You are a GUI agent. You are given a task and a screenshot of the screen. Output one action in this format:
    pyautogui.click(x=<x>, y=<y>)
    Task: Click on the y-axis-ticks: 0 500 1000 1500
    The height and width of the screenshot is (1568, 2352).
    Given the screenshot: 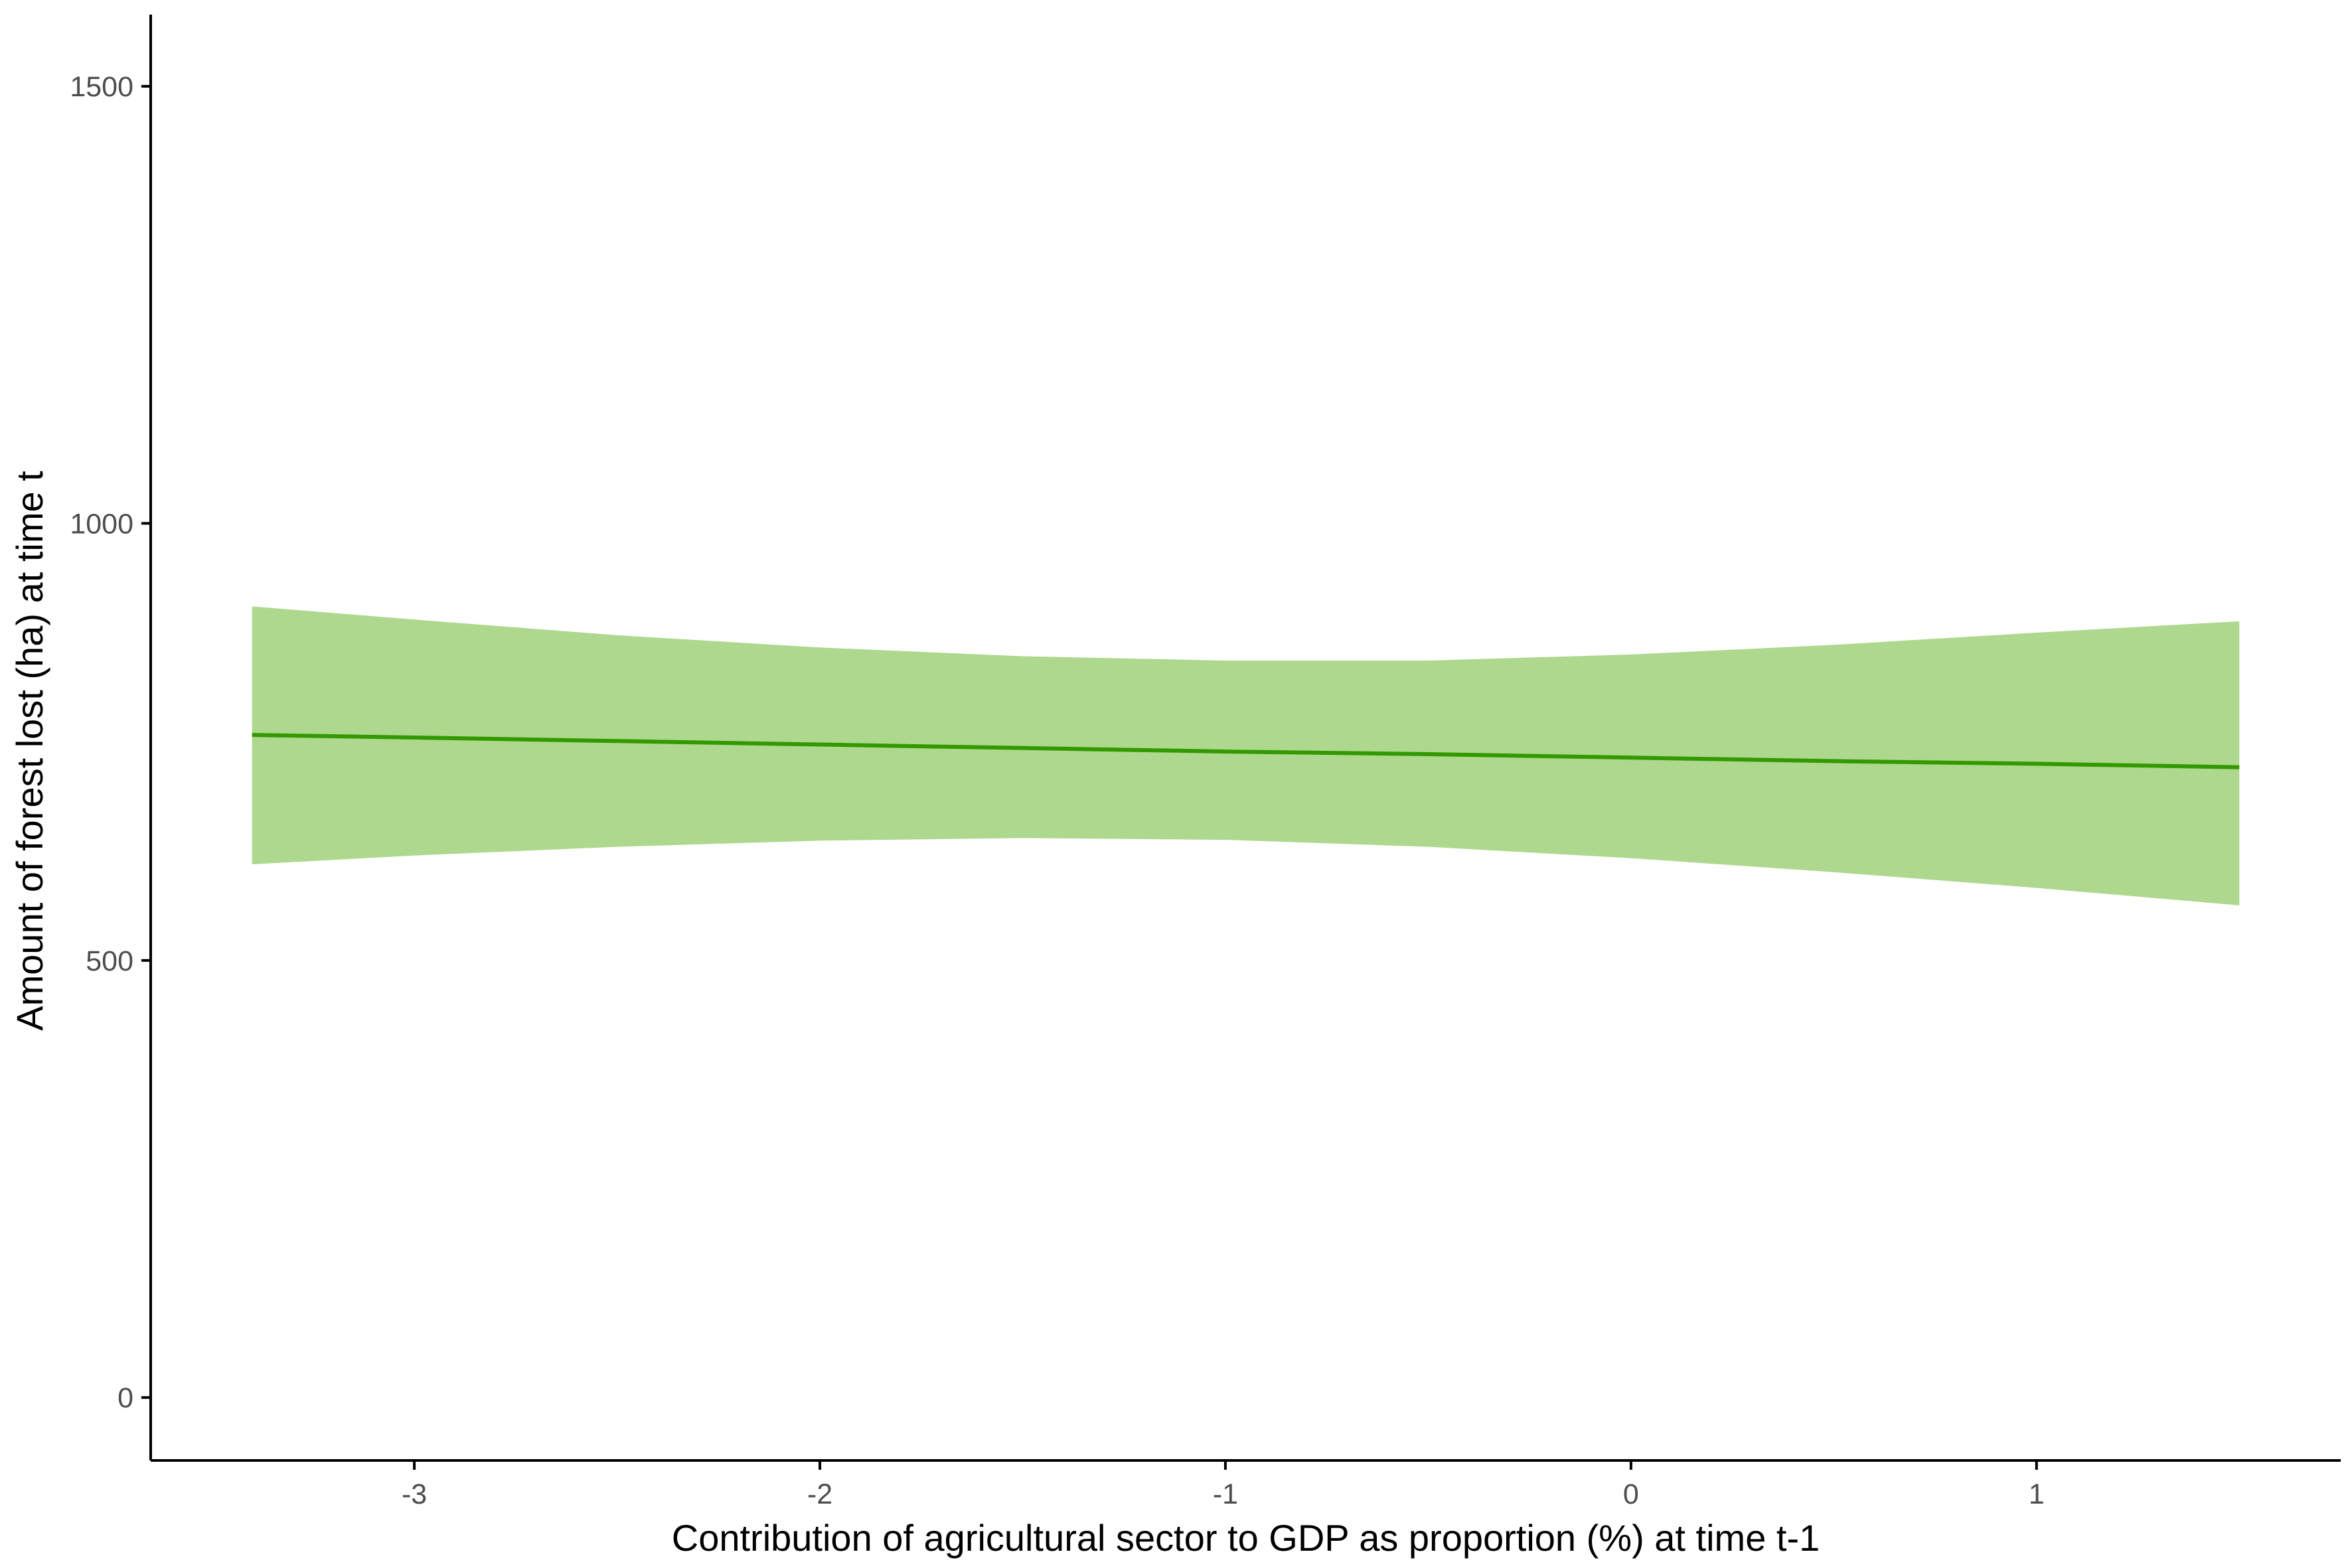 What is the action you would take?
    pyautogui.click(x=111, y=743)
    